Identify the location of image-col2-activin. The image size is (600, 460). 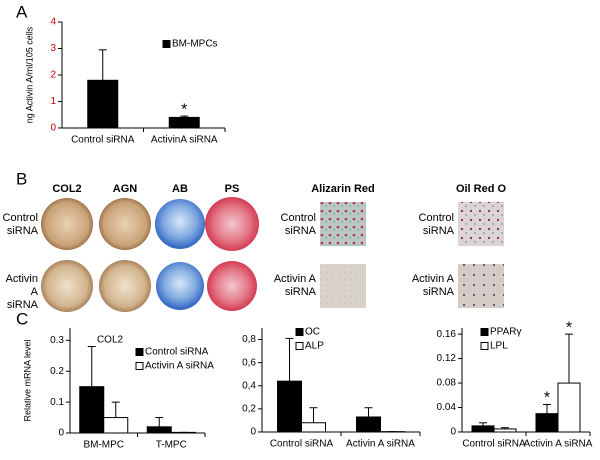
(67, 286).